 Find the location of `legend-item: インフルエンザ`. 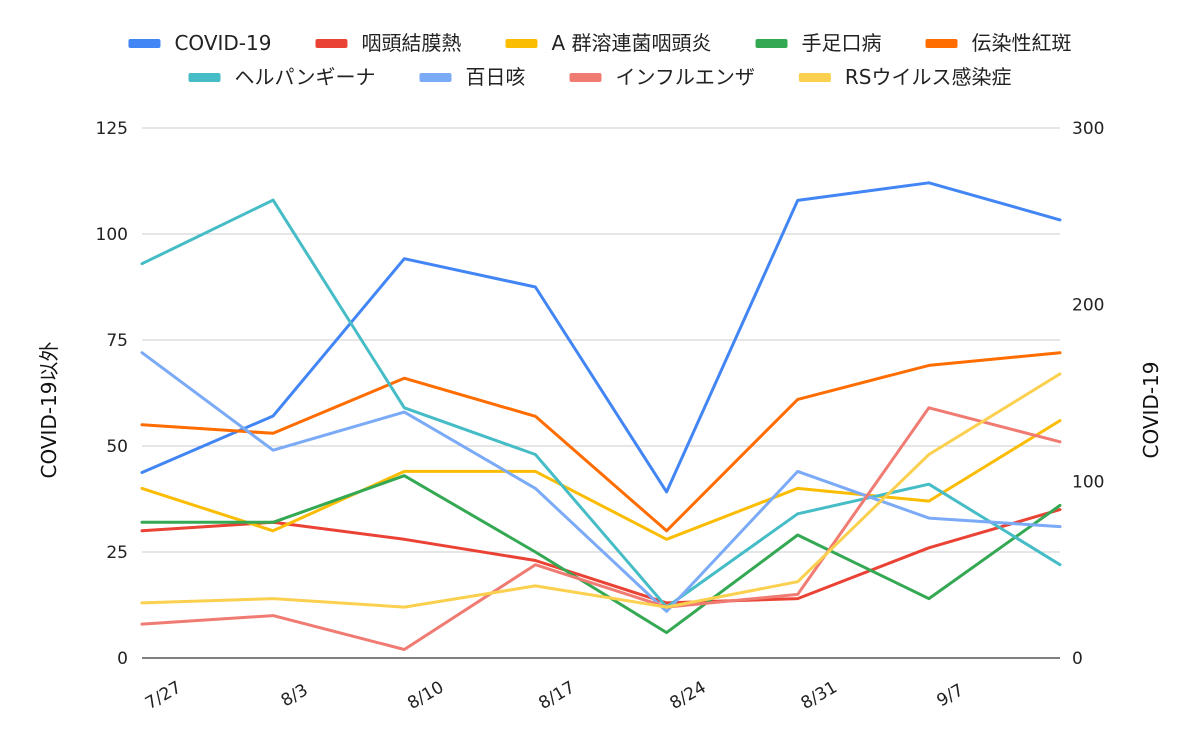

legend-item: インフルエンザ is located at coordinates (662, 77).